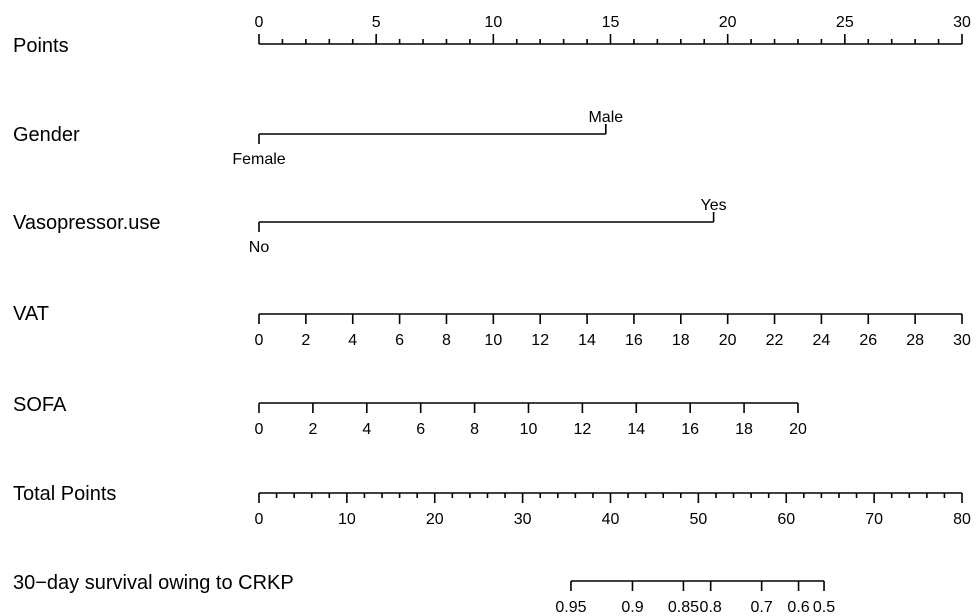 The height and width of the screenshot is (616, 976). I want to click on points-tick-label: 0, so click(259, 22).